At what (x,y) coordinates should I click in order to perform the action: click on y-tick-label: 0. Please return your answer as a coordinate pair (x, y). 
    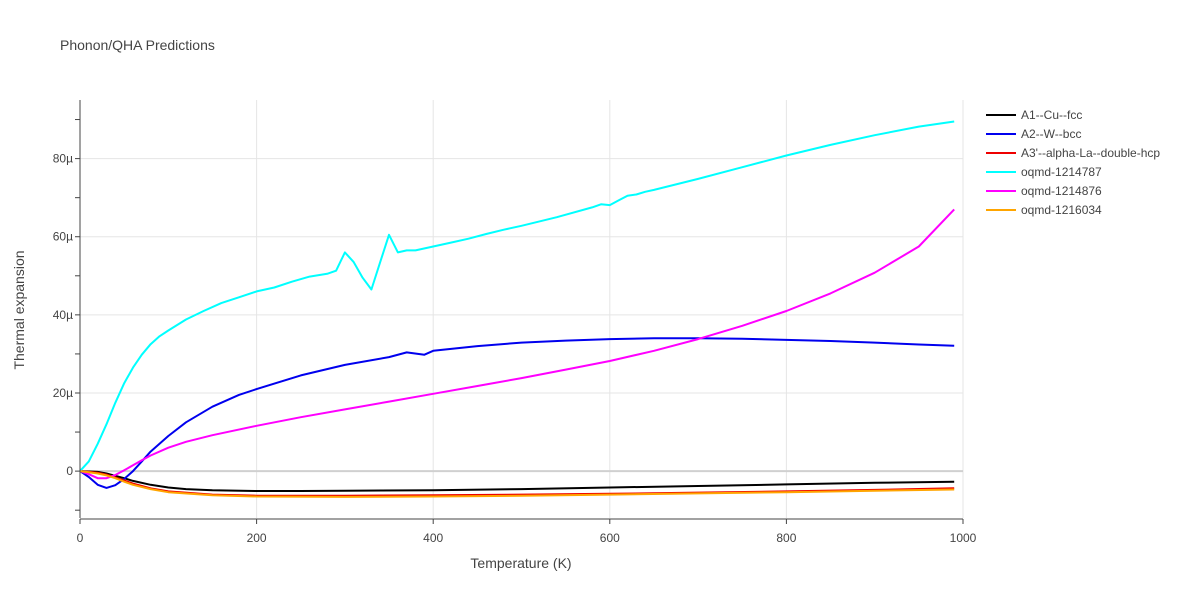
    Looking at the image, I should click on (69, 471).